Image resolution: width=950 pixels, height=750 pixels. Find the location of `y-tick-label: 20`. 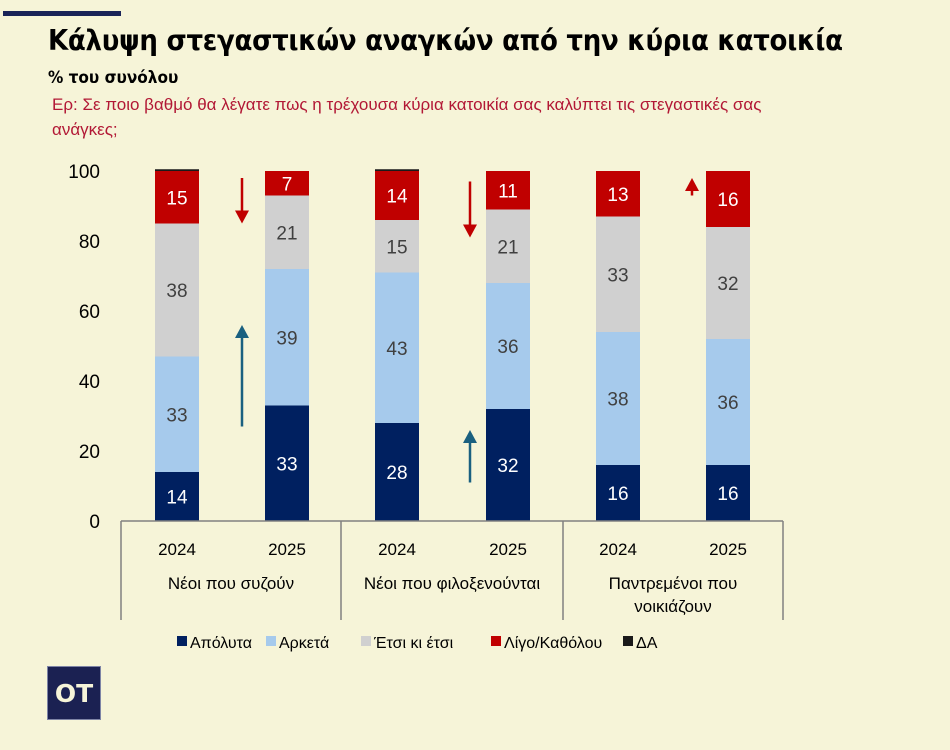

y-tick-label: 20 is located at coordinates (89, 452).